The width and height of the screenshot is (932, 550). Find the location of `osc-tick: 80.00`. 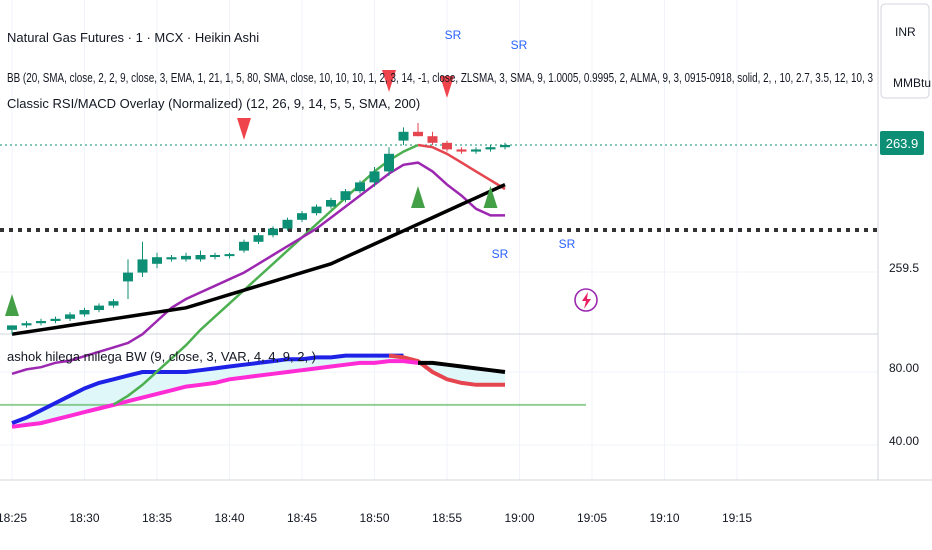

osc-tick: 80.00 is located at coordinates (904, 368).